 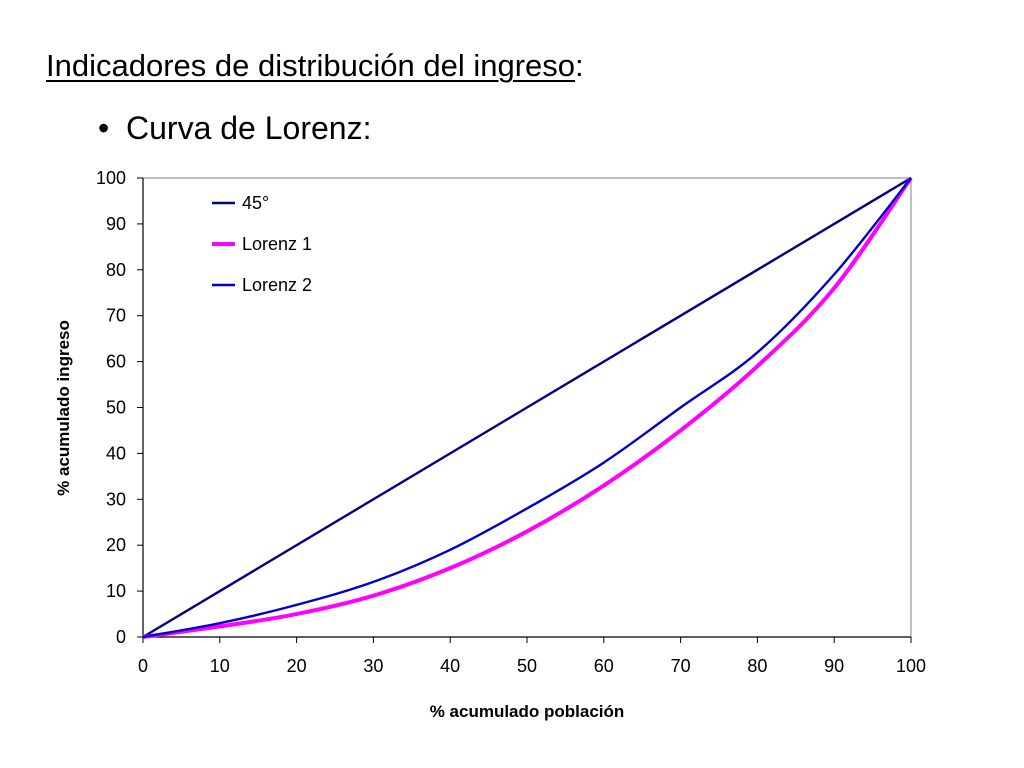 What do you see at coordinates (834, 666) in the screenshot?
I see `x-tick-label: 90` at bounding box center [834, 666].